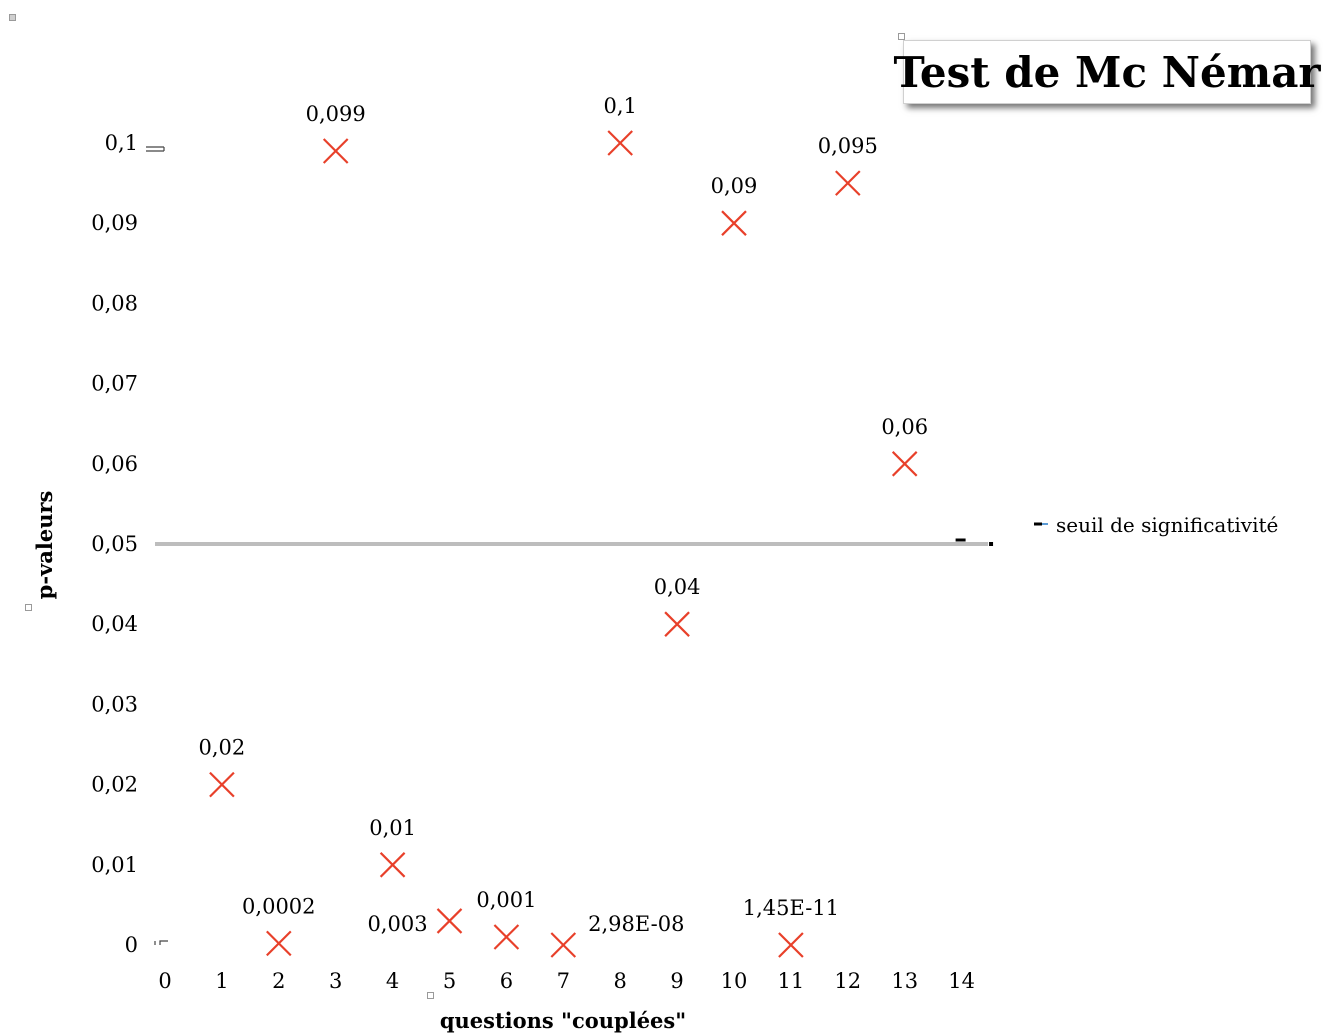 The height and width of the screenshot is (1035, 1323). I want to click on x-tick-label: 13, so click(904, 981).